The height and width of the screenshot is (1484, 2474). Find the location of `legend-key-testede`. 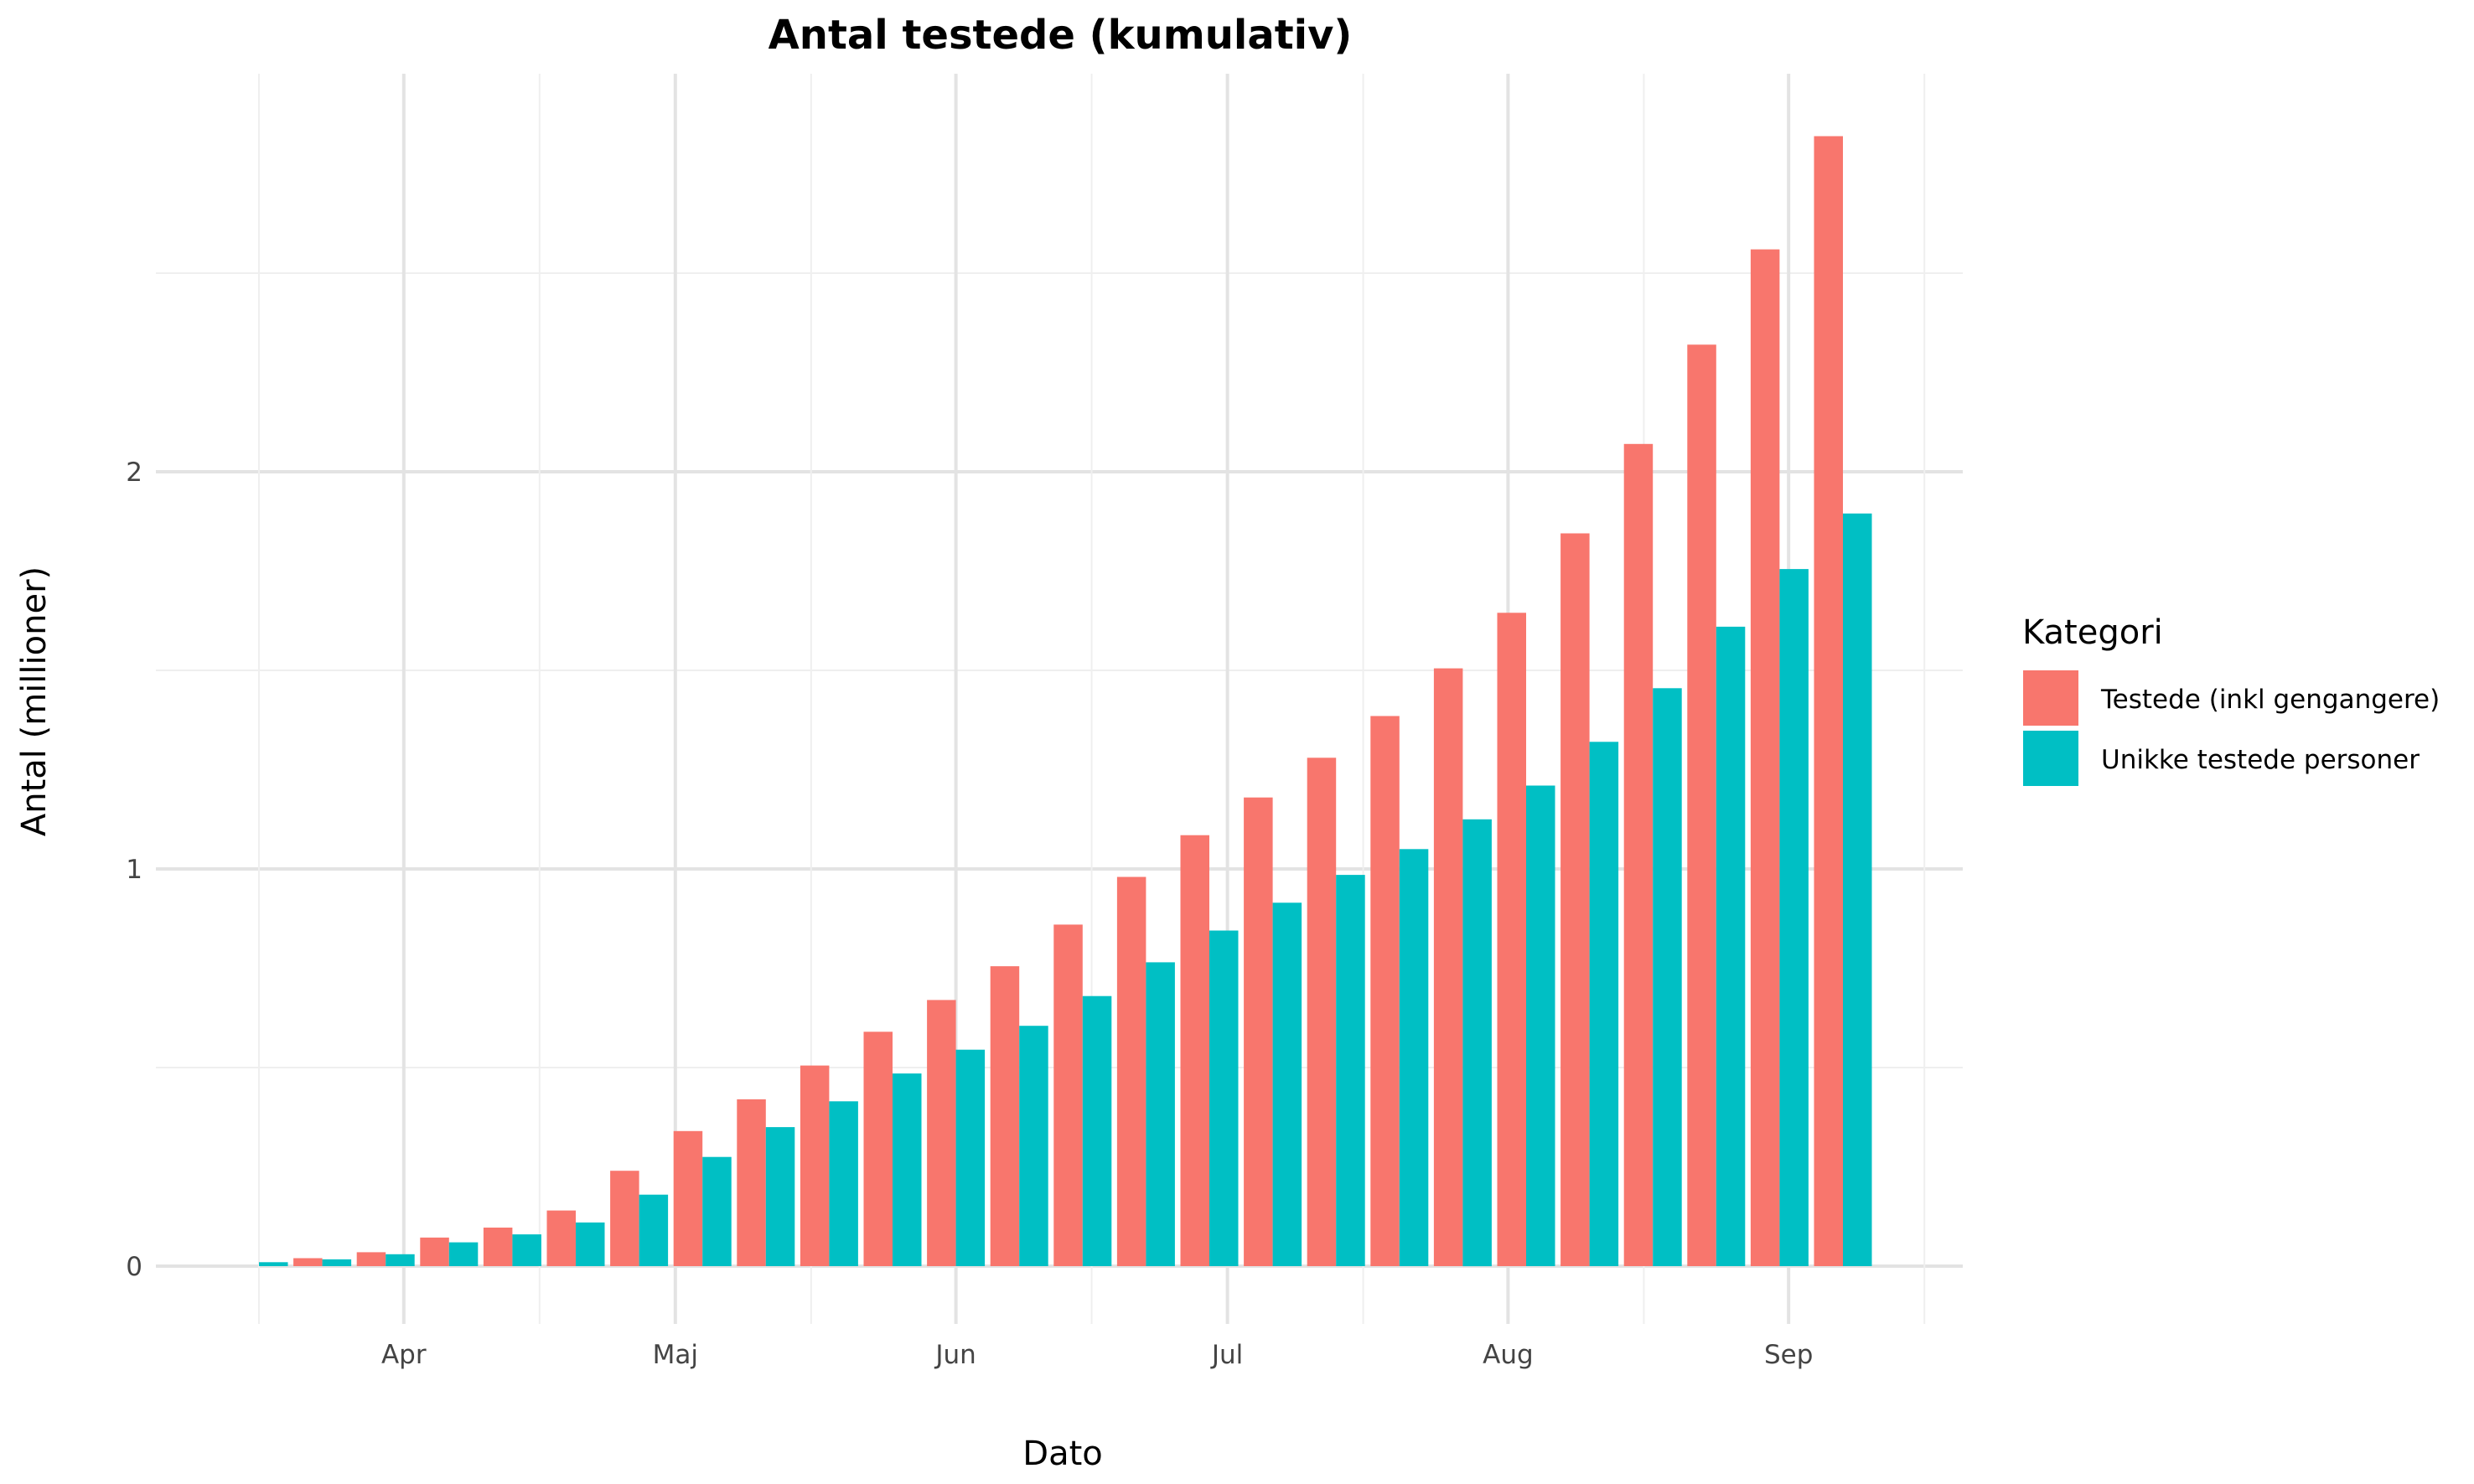

legend-key-testede is located at coordinates (2051, 698).